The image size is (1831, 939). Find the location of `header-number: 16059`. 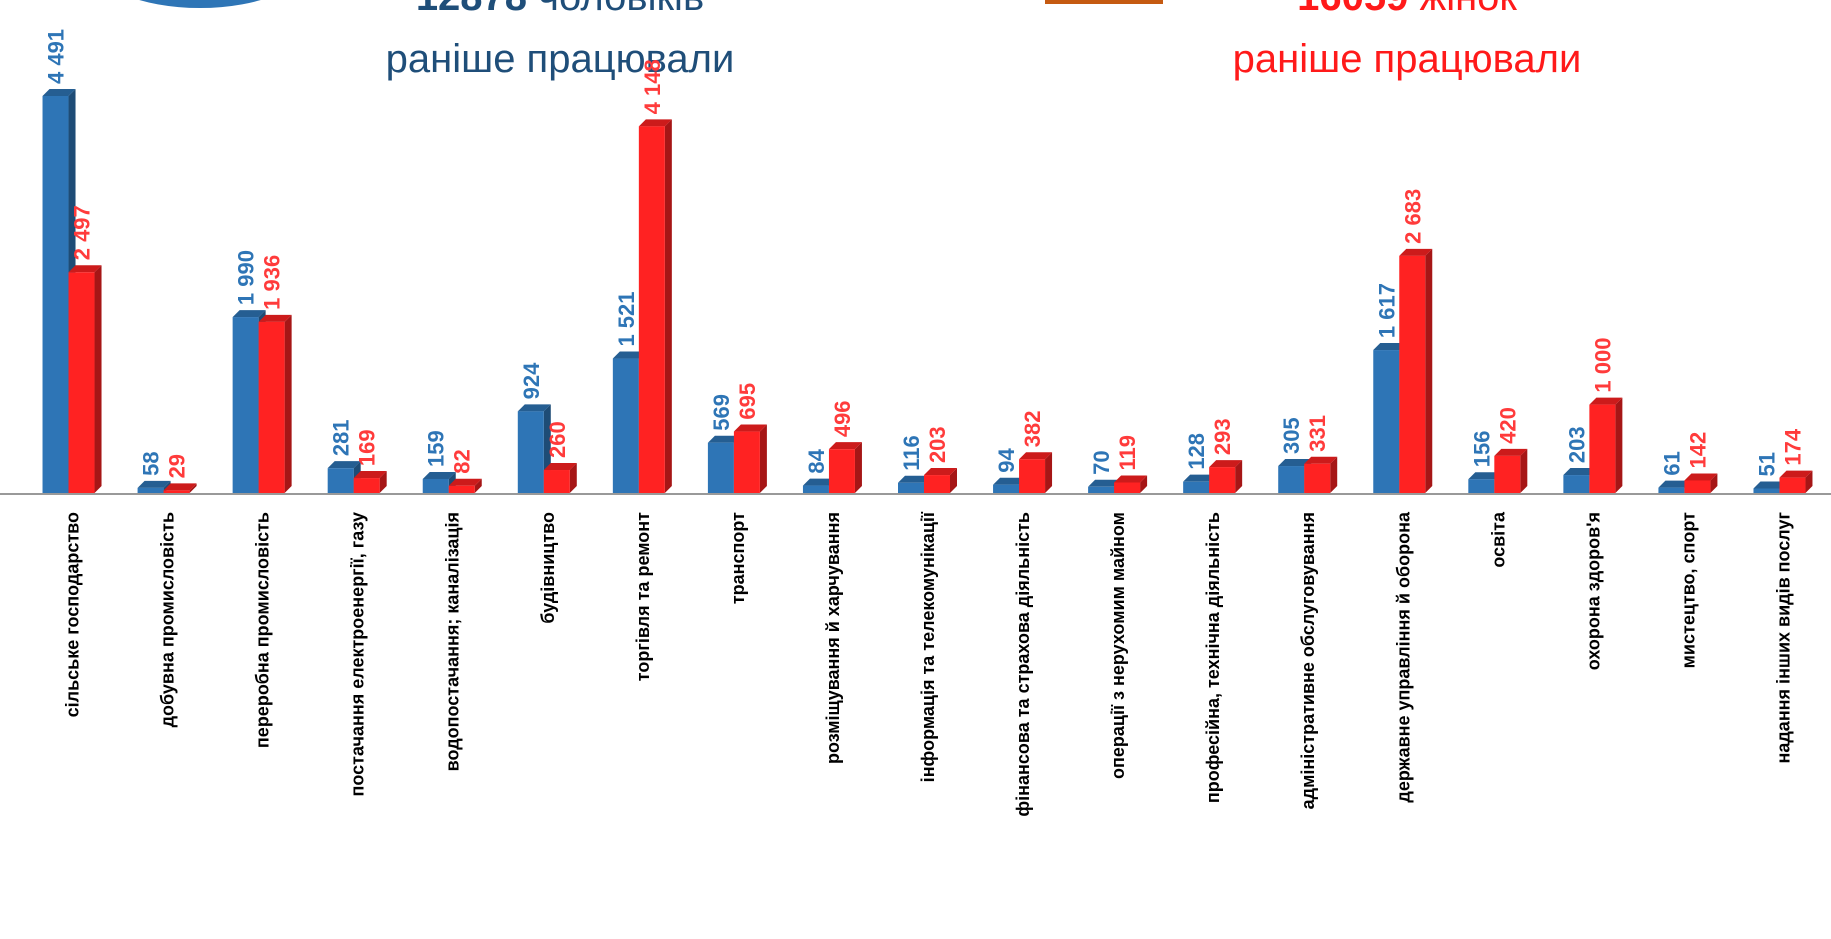

header-number: 16059 is located at coordinates (1352, 9).